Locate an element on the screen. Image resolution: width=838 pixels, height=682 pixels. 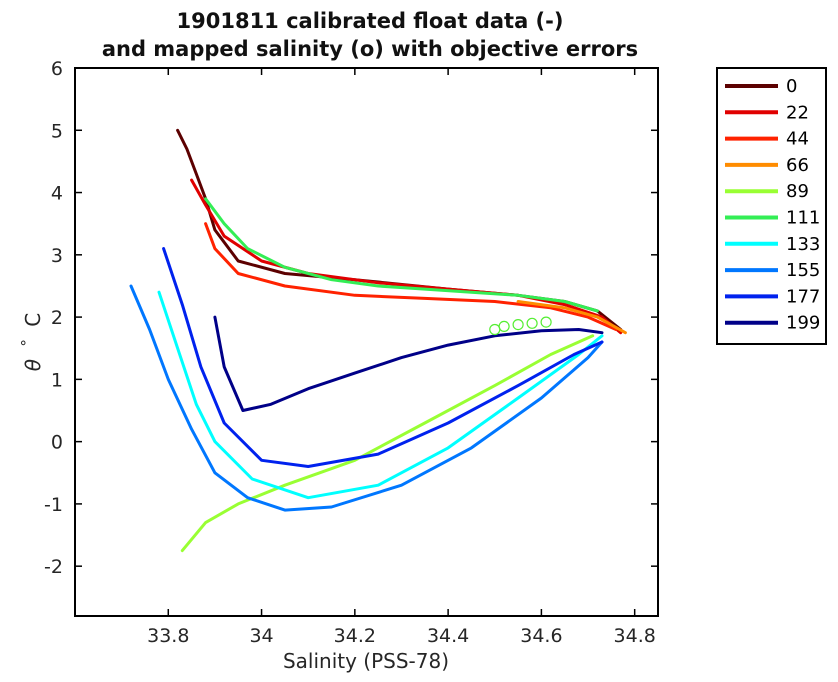
legend-label-155: 155 is located at coordinates (803, 270).